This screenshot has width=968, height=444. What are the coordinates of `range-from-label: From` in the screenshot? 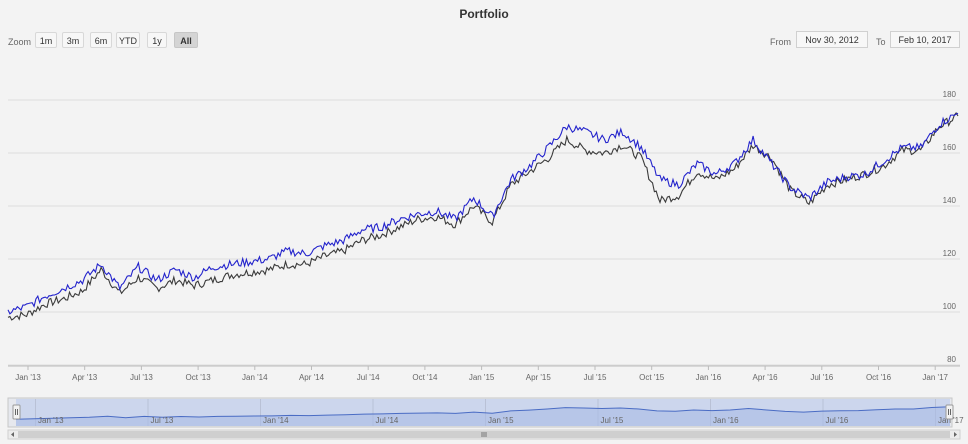 It's located at (780, 42).